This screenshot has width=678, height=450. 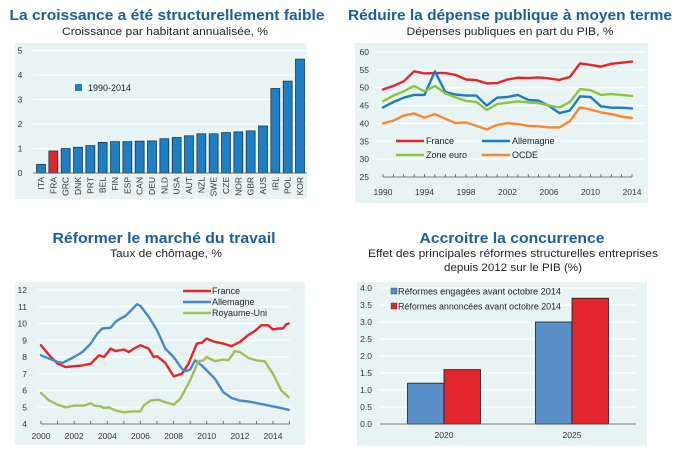 What do you see at coordinates (164, 381) in the screenshot?
I see `series-line-royaume-uni` at bounding box center [164, 381].